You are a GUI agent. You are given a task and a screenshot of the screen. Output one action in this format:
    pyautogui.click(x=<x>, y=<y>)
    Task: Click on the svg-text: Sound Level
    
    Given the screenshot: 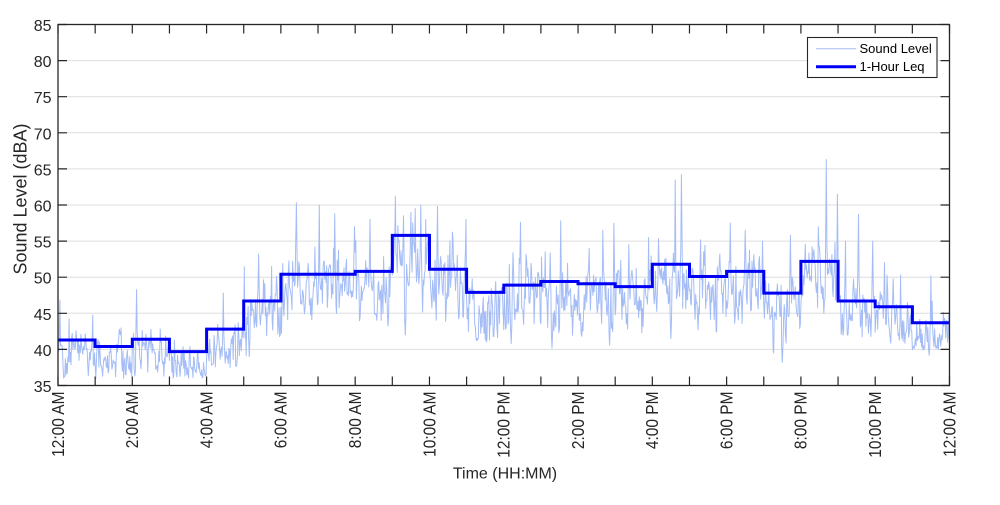 What is the action you would take?
    pyautogui.click(x=896, y=48)
    